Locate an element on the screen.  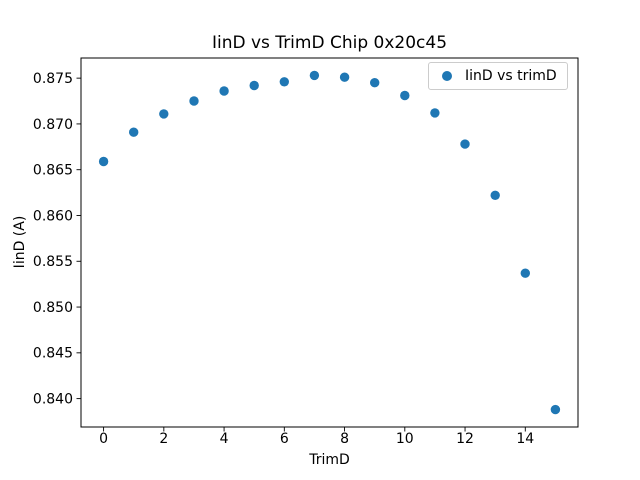
x-tick-label: 12 is located at coordinates (465, 439).